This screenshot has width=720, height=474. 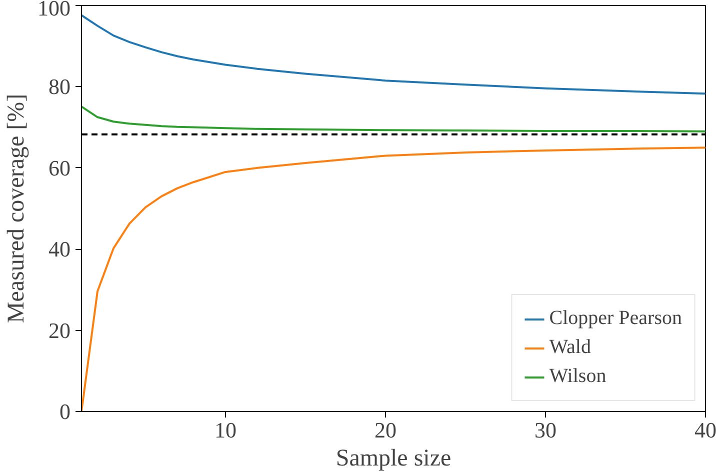 I want to click on legend-label: Wilson, so click(x=577, y=376).